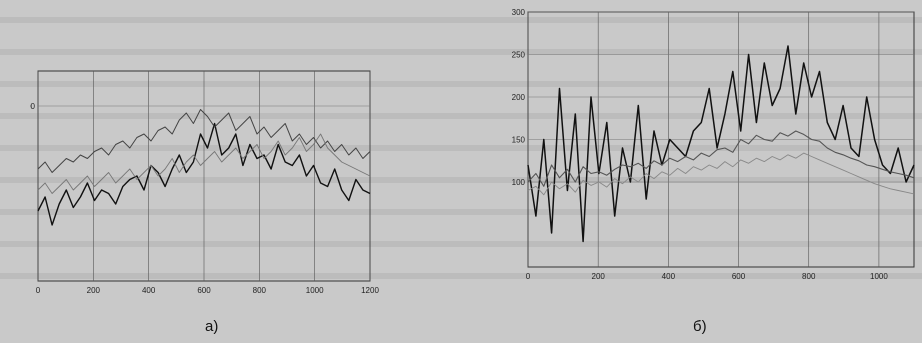  I want to click on caption-a: а), so click(212, 326).